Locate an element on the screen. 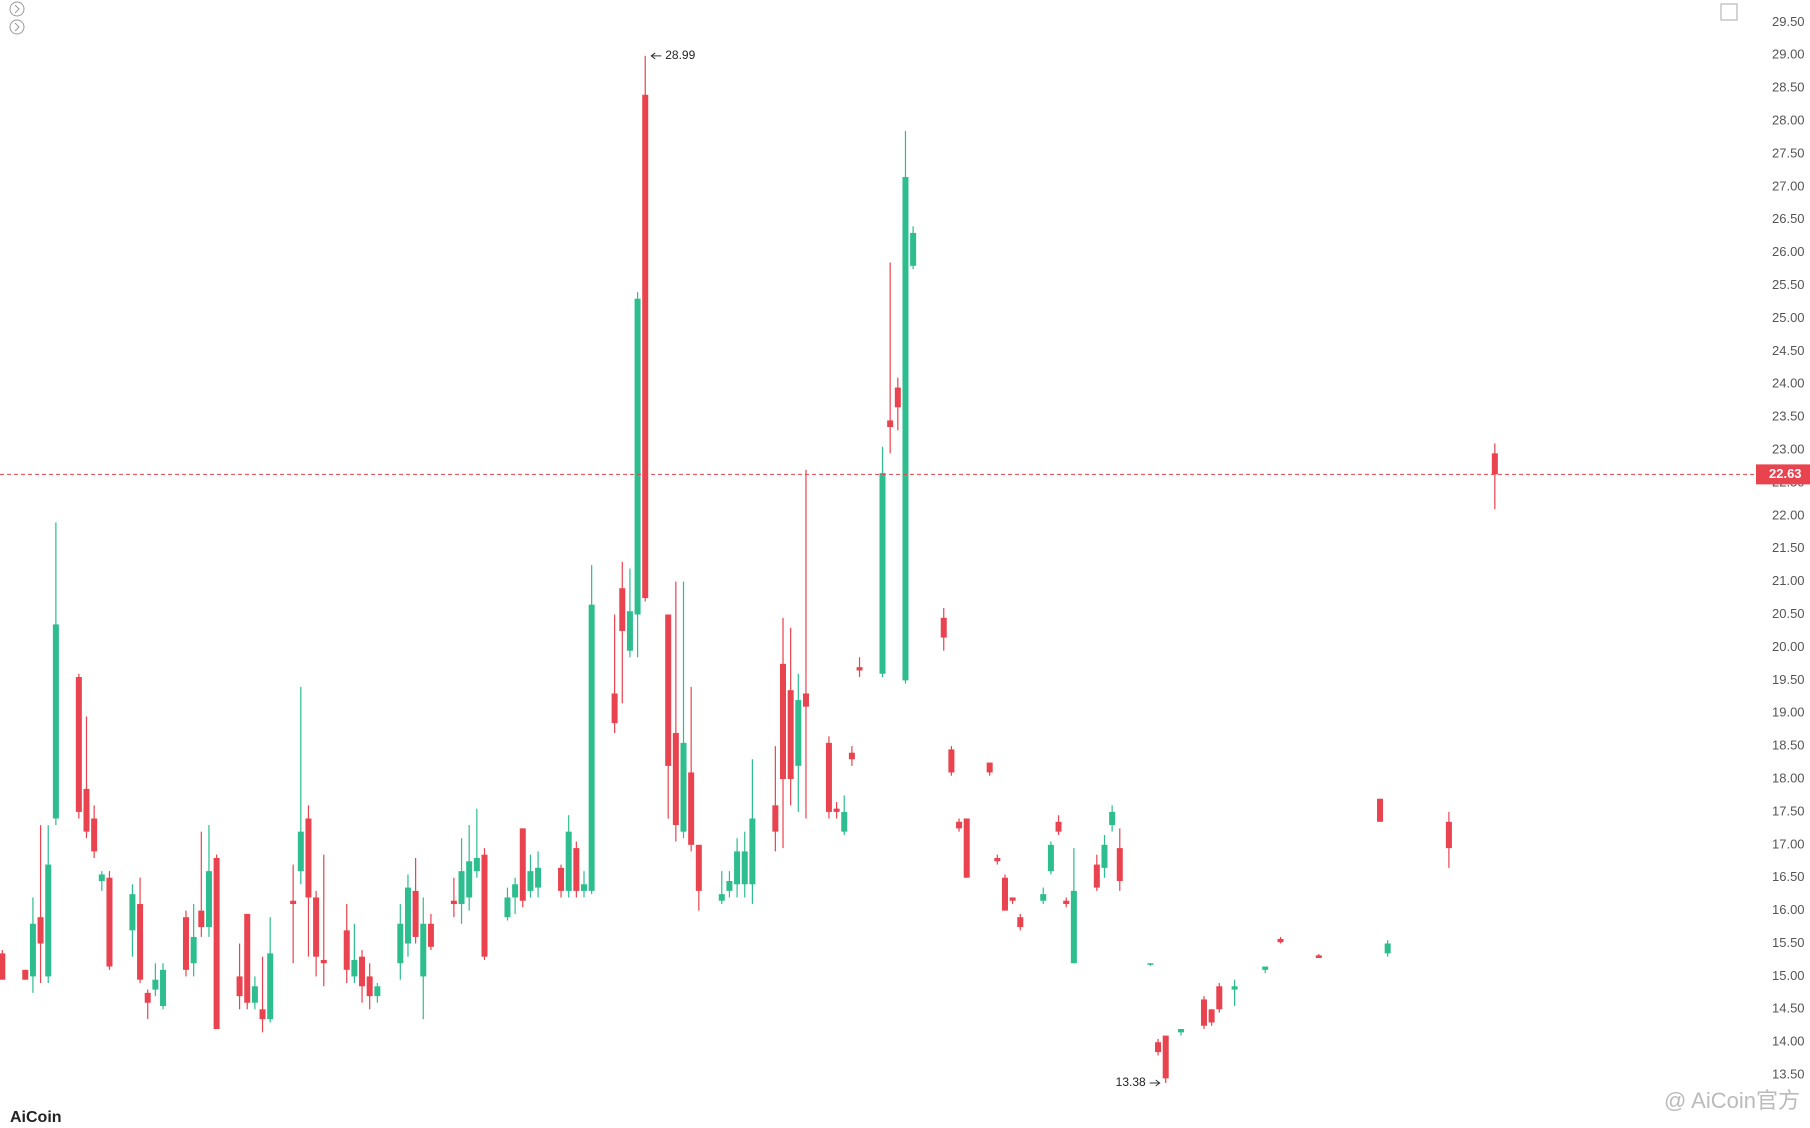 This screenshot has height=1128, width=1810. y-tick-label: 18.00 is located at coordinates (1788, 777).